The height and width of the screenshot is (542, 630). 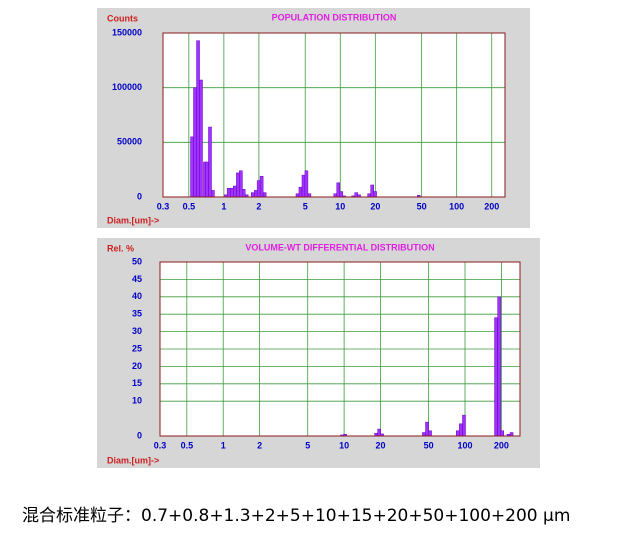 What do you see at coordinates (137, 331) in the screenshot?
I see `y-tick-label: 30` at bounding box center [137, 331].